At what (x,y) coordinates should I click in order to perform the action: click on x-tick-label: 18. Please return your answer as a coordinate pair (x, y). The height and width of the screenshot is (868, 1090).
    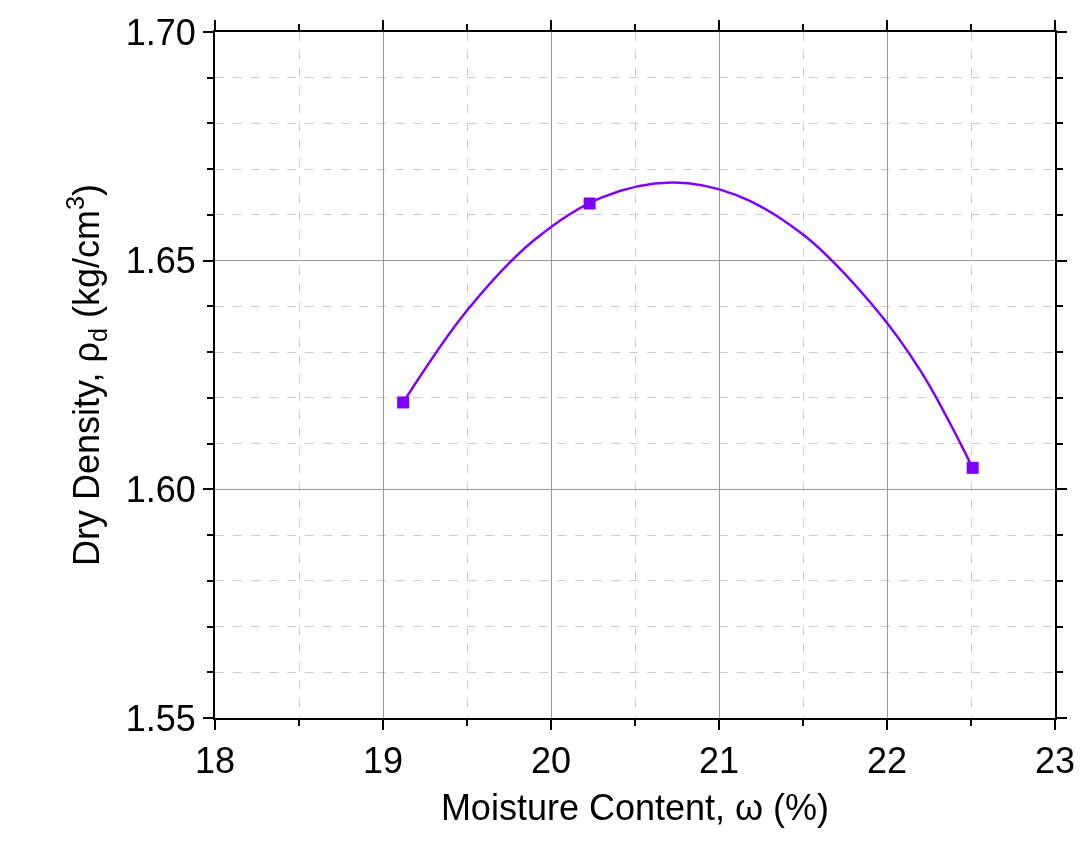
    Looking at the image, I should click on (215, 761).